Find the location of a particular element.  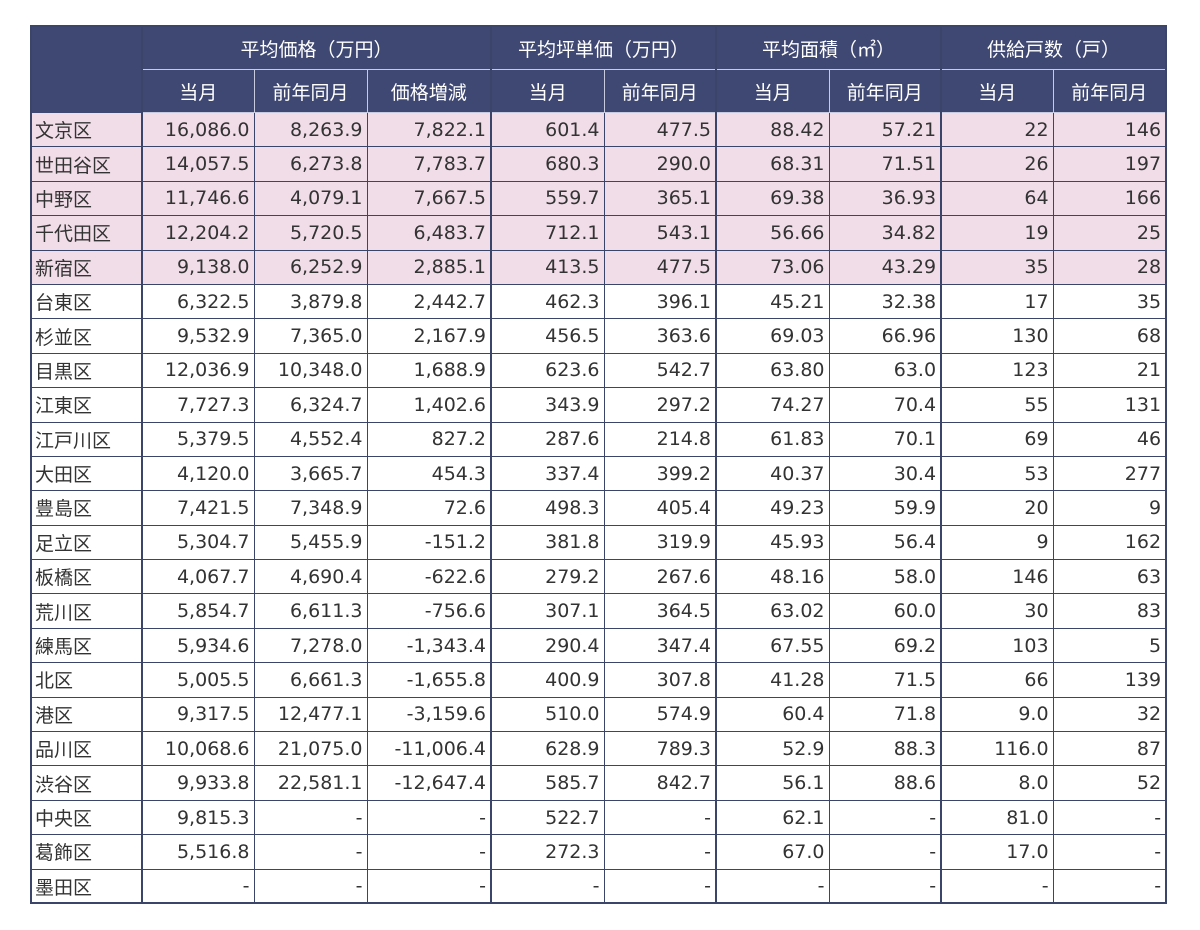

value-cell: 12,036.9 is located at coordinates (198, 370).